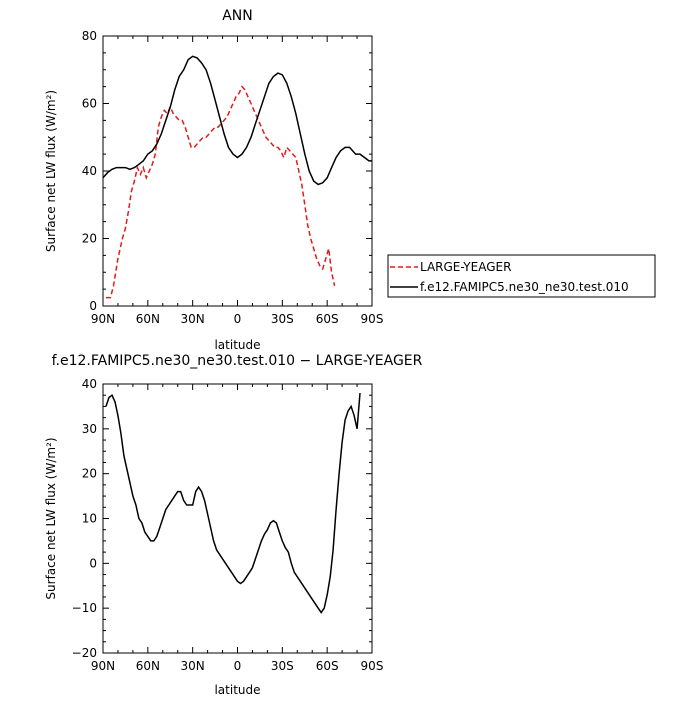 The height and width of the screenshot is (703, 700). I want to click on y-tick-label: 60, so click(89, 104).